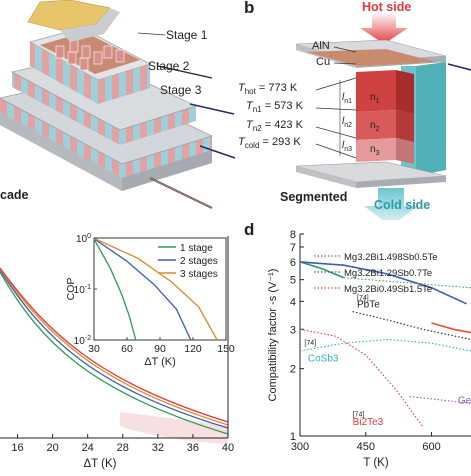 This screenshot has height=476, width=471. Describe the element at coordinates (384, 28) in the screenshot. I see `hot-side-arrow` at that location.